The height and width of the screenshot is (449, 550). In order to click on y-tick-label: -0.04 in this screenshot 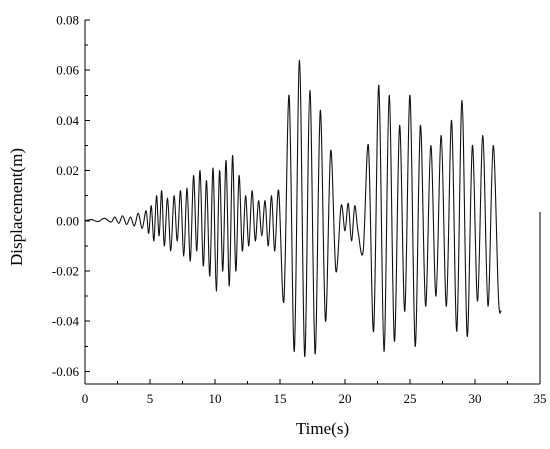, I will do `click(66, 321)`.